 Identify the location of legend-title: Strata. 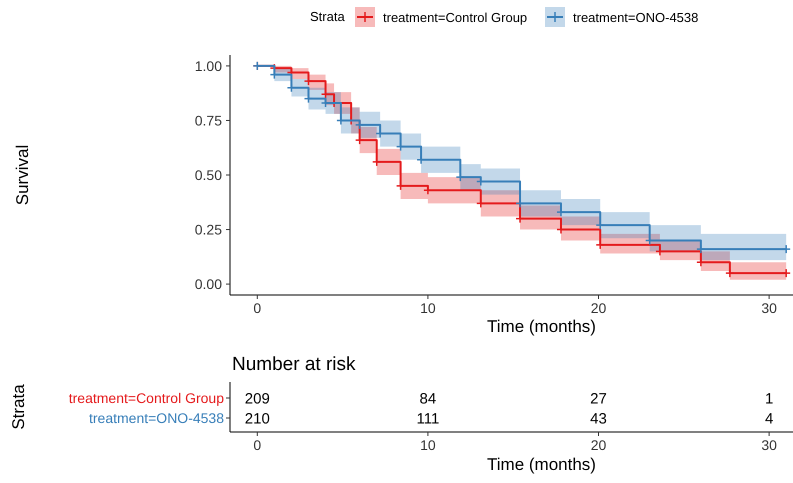
(328, 16).